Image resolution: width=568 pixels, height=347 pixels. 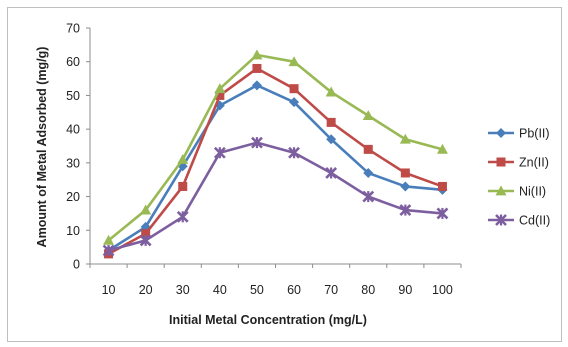 I want to click on legend-label: Zn(II), so click(x=534, y=163).